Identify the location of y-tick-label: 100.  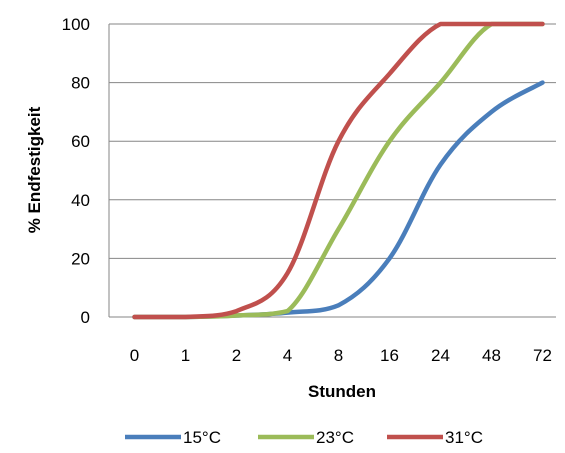
(76, 24).